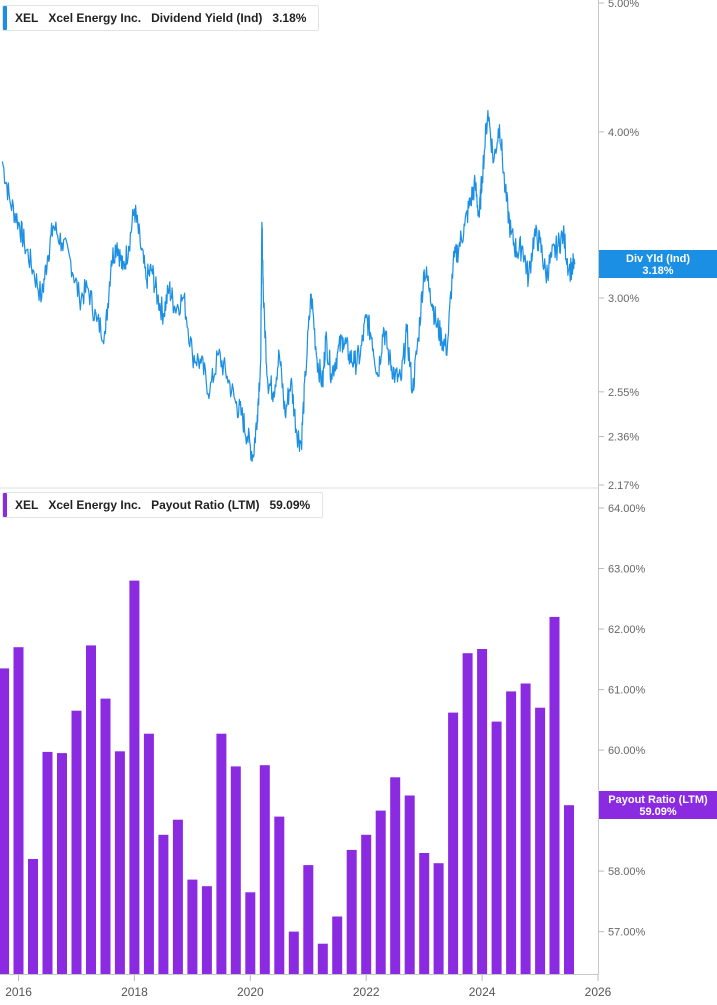 This screenshot has height=1005, width=717. I want to click on badge-label: Div Yld (Ind), so click(658, 259).